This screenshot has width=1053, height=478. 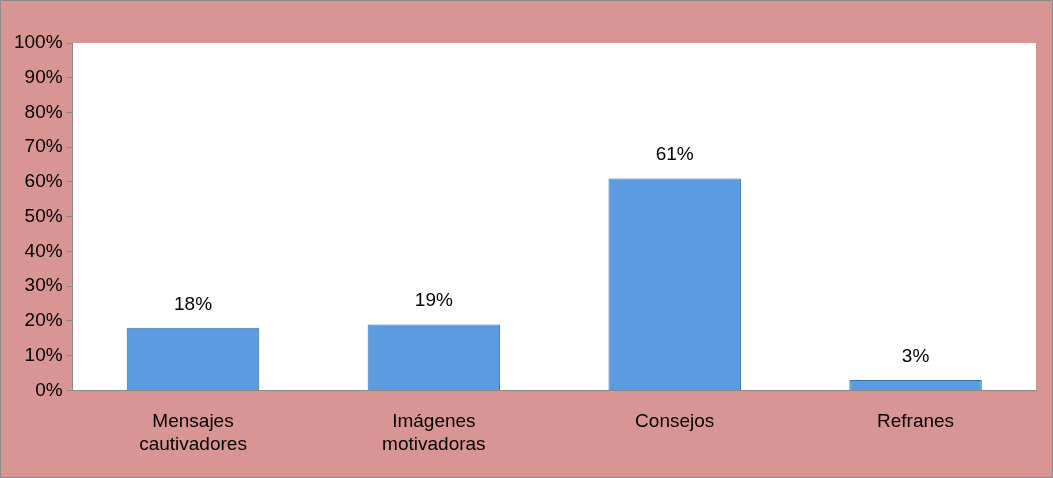 I want to click on y-tick-label: 80%, so click(x=43, y=111).